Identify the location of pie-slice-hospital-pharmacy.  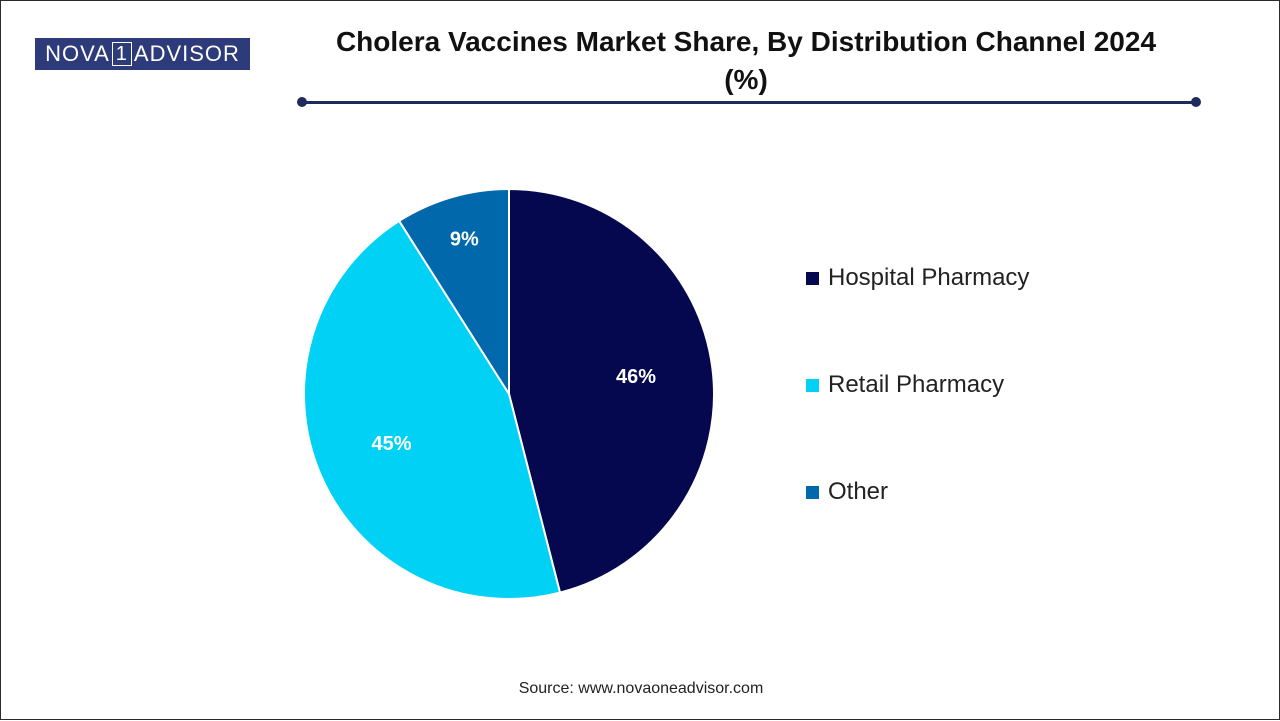
(611, 390).